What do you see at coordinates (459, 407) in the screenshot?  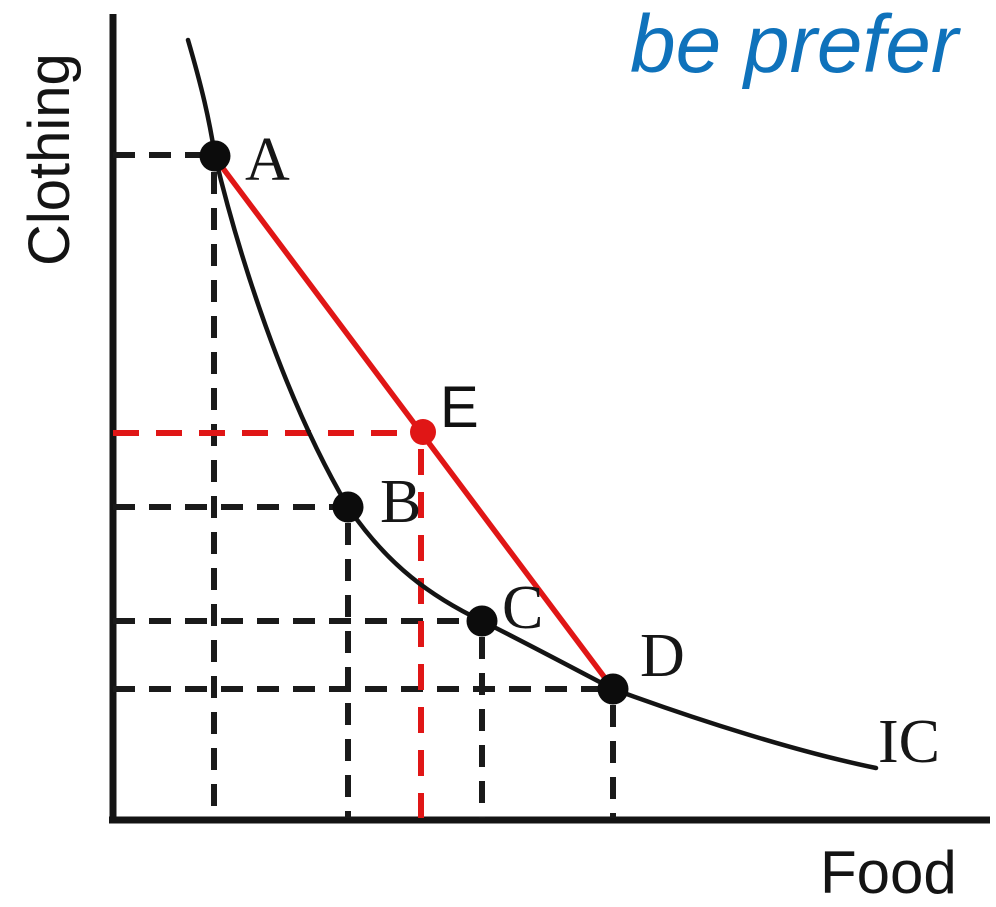 I see `point-e-label: E` at bounding box center [459, 407].